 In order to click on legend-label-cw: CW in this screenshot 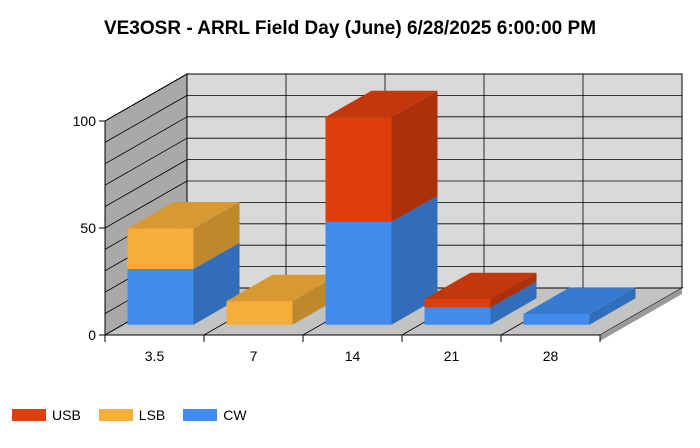, I will do `click(235, 415)`.